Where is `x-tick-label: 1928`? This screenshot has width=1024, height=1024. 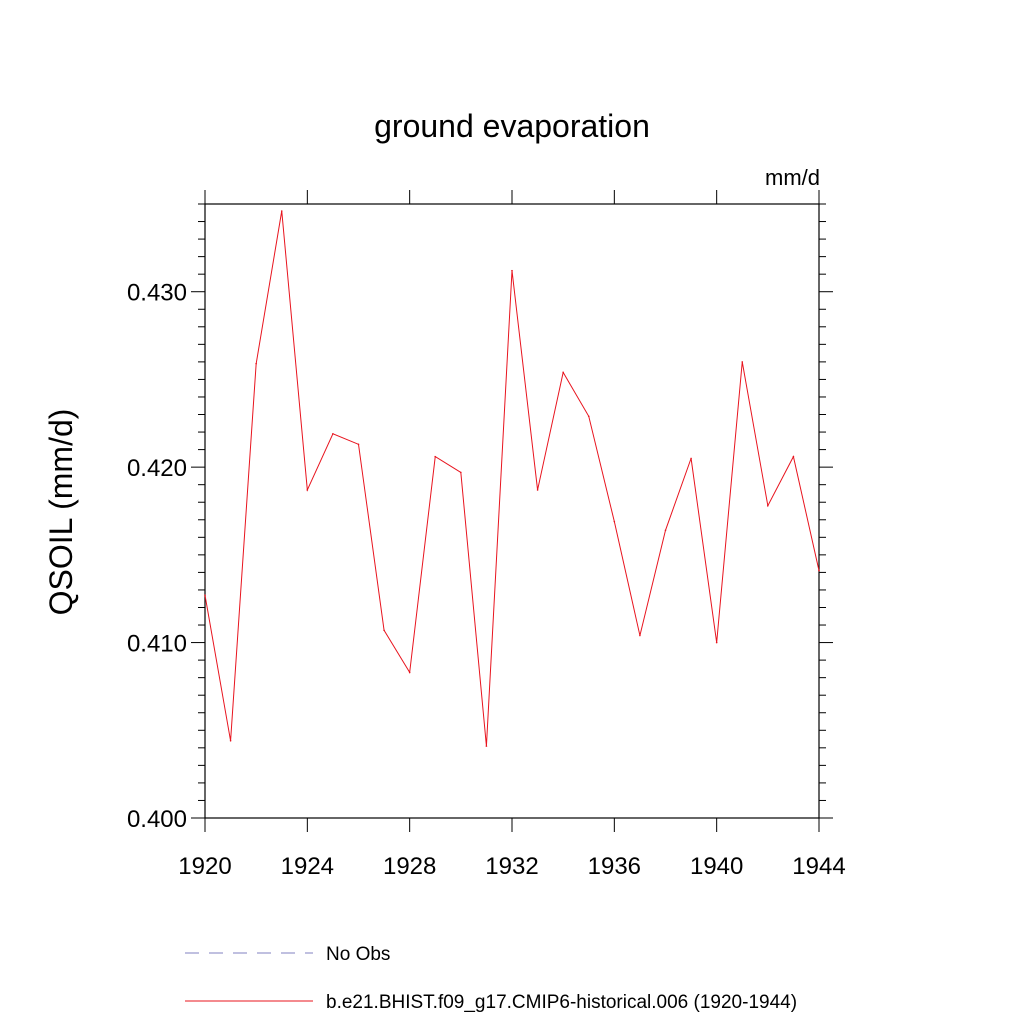
x-tick-label: 1928 is located at coordinates (409, 866).